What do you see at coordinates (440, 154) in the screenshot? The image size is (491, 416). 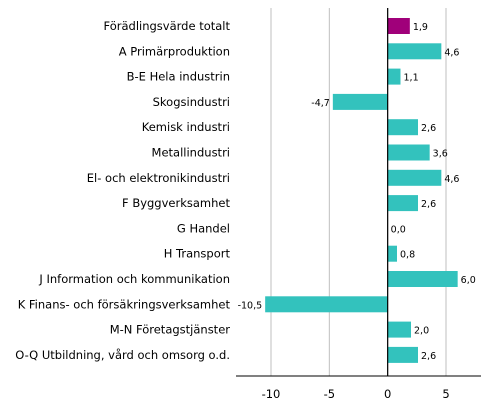 I see `value-label: 3,6` at bounding box center [440, 154].